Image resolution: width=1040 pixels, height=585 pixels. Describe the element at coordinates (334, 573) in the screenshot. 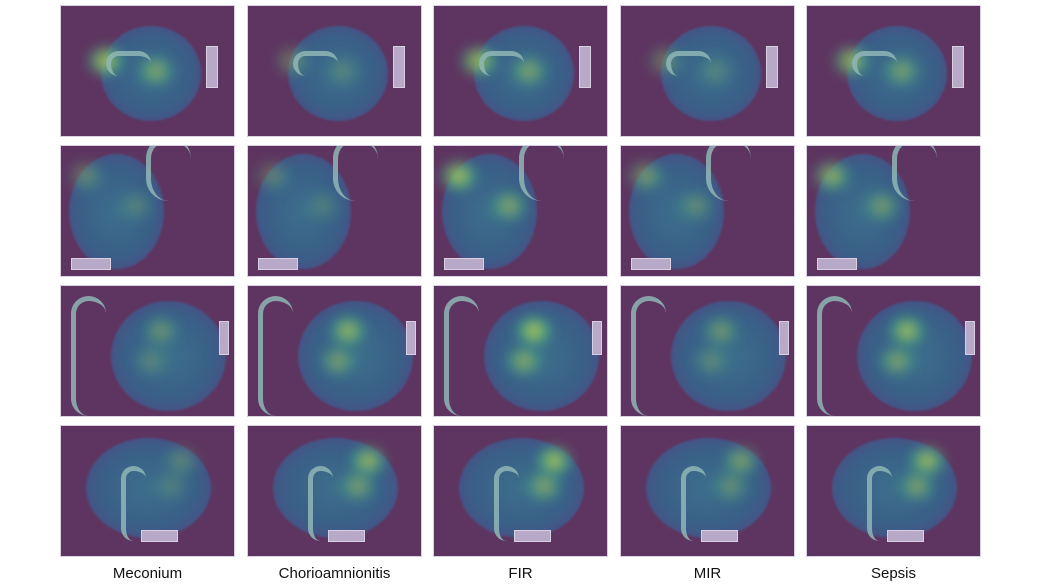

I see `column-label: Chorioamnionitis` at that location.